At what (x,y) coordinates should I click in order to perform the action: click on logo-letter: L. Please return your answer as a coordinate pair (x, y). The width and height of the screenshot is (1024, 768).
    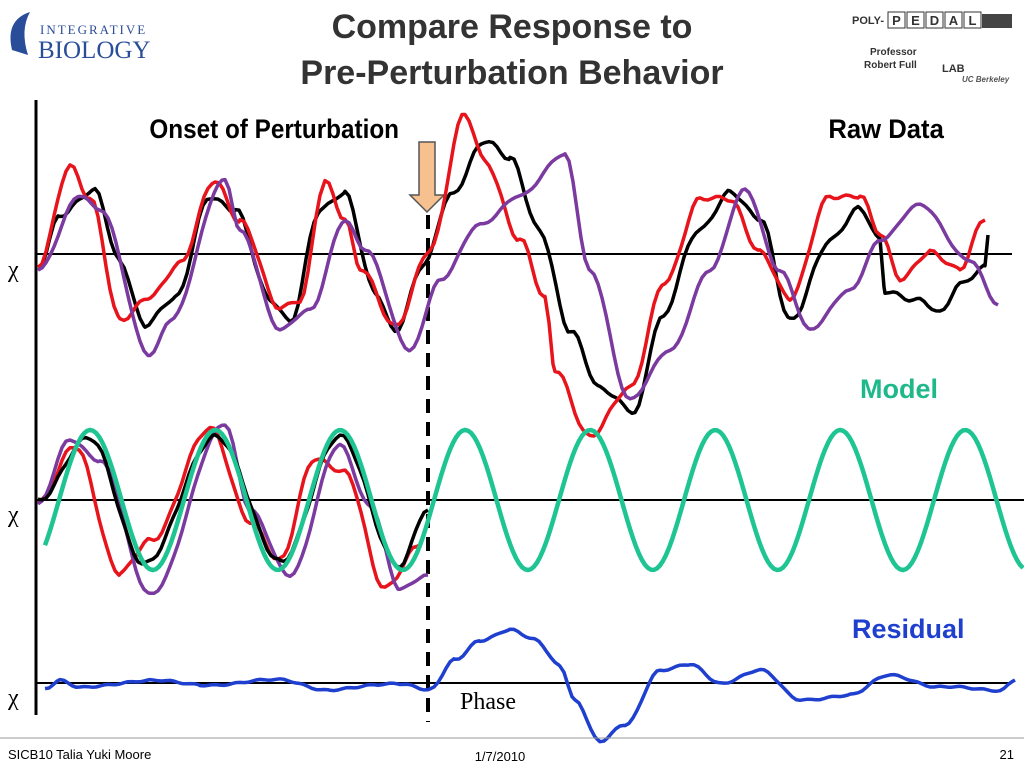
    Looking at the image, I should click on (973, 20).